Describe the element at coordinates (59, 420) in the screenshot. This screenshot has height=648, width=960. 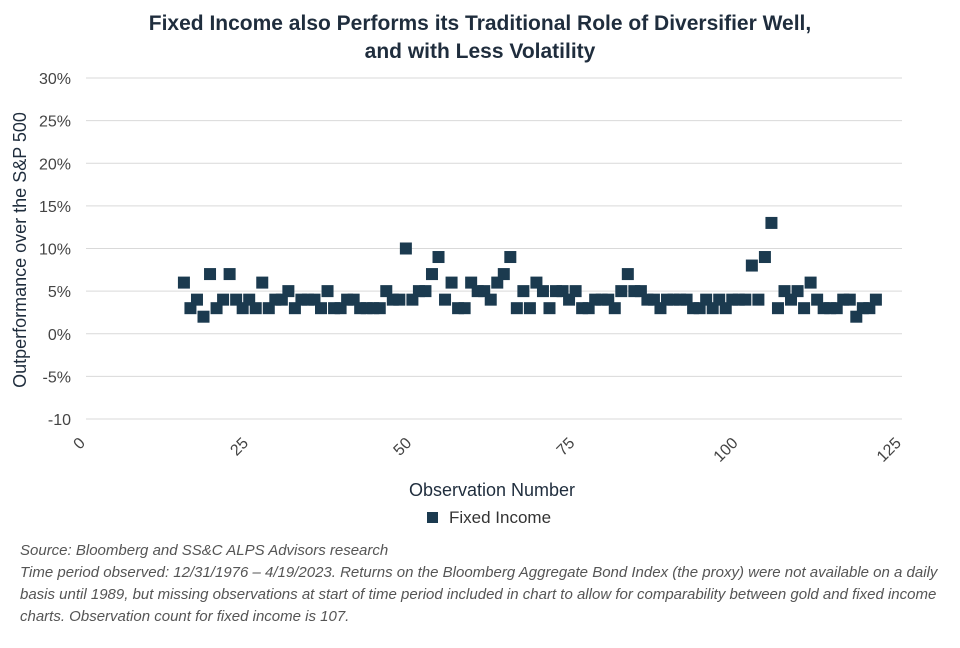
I see `y-tick-label: -10` at that location.